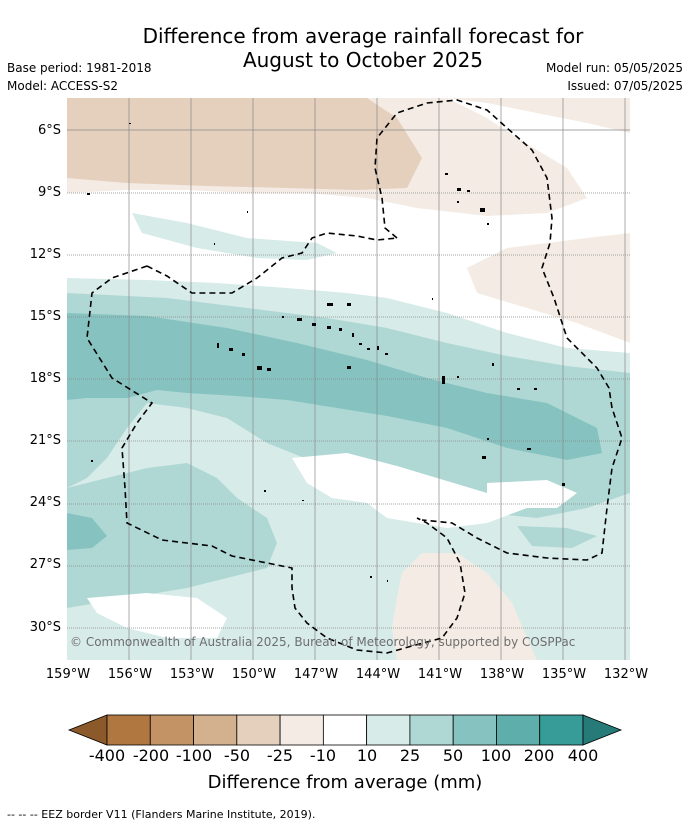 This screenshot has width=690, height=827. What do you see at coordinates (323, 755) in the screenshot?
I see `colorbar-tick: -10` at bounding box center [323, 755].